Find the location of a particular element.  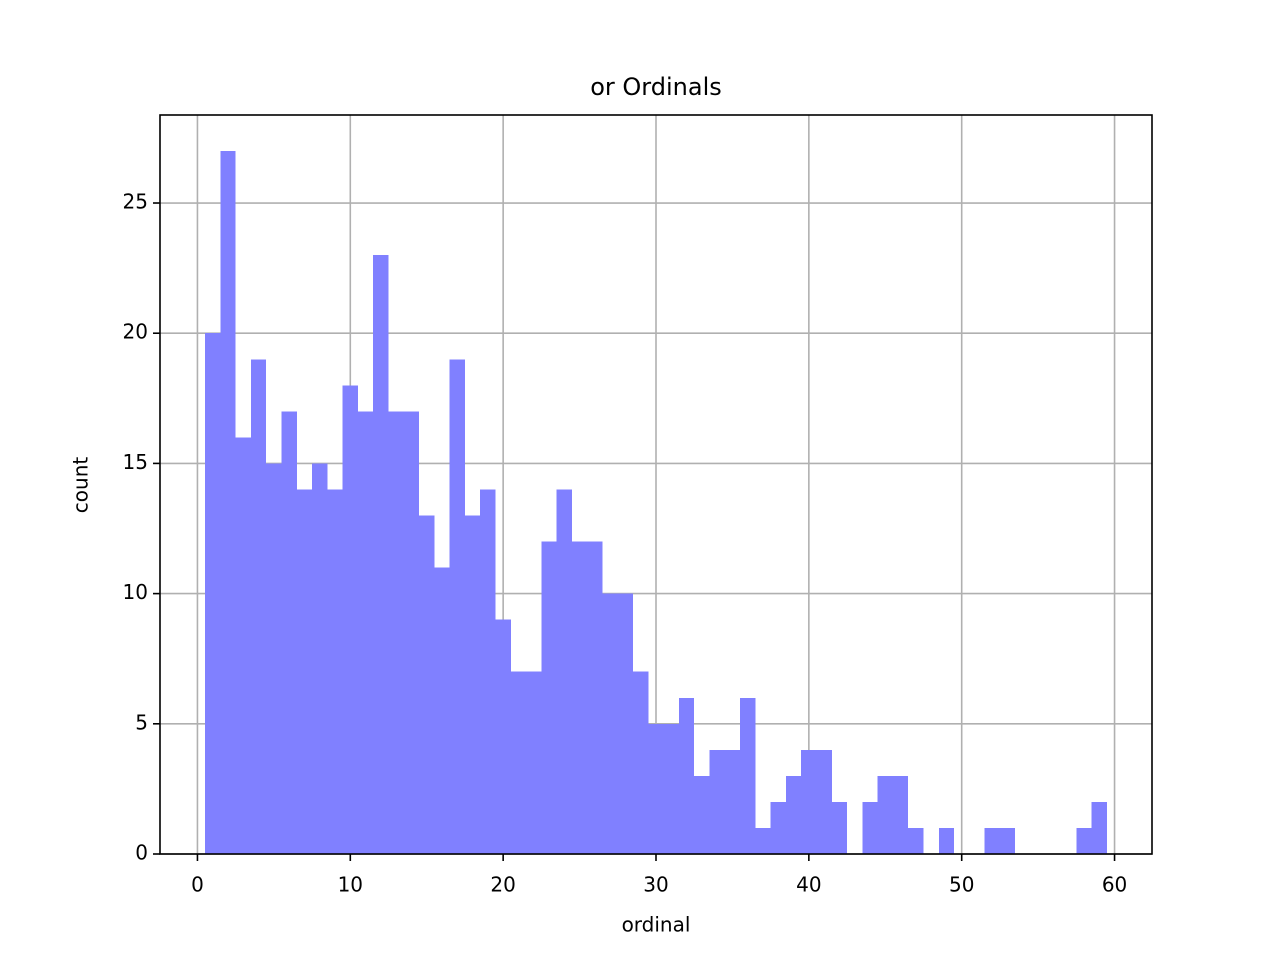

y-axis-label: count is located at coordinates (81, 485).